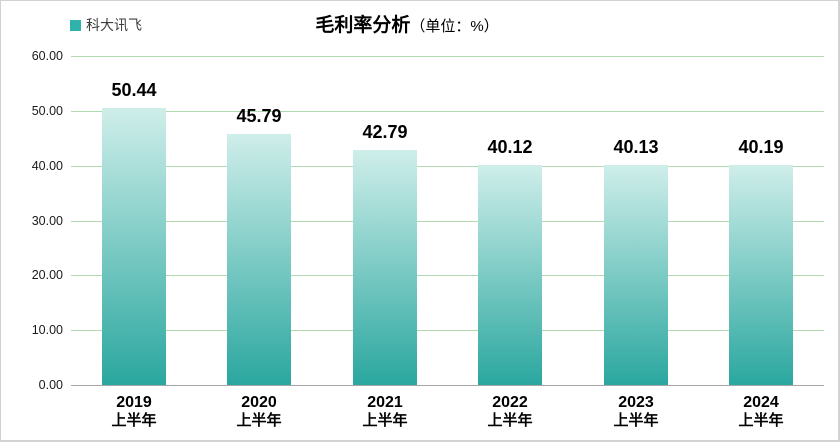  I want to click on x-axis-category-label: 2021 上半年, so click(385, 412).